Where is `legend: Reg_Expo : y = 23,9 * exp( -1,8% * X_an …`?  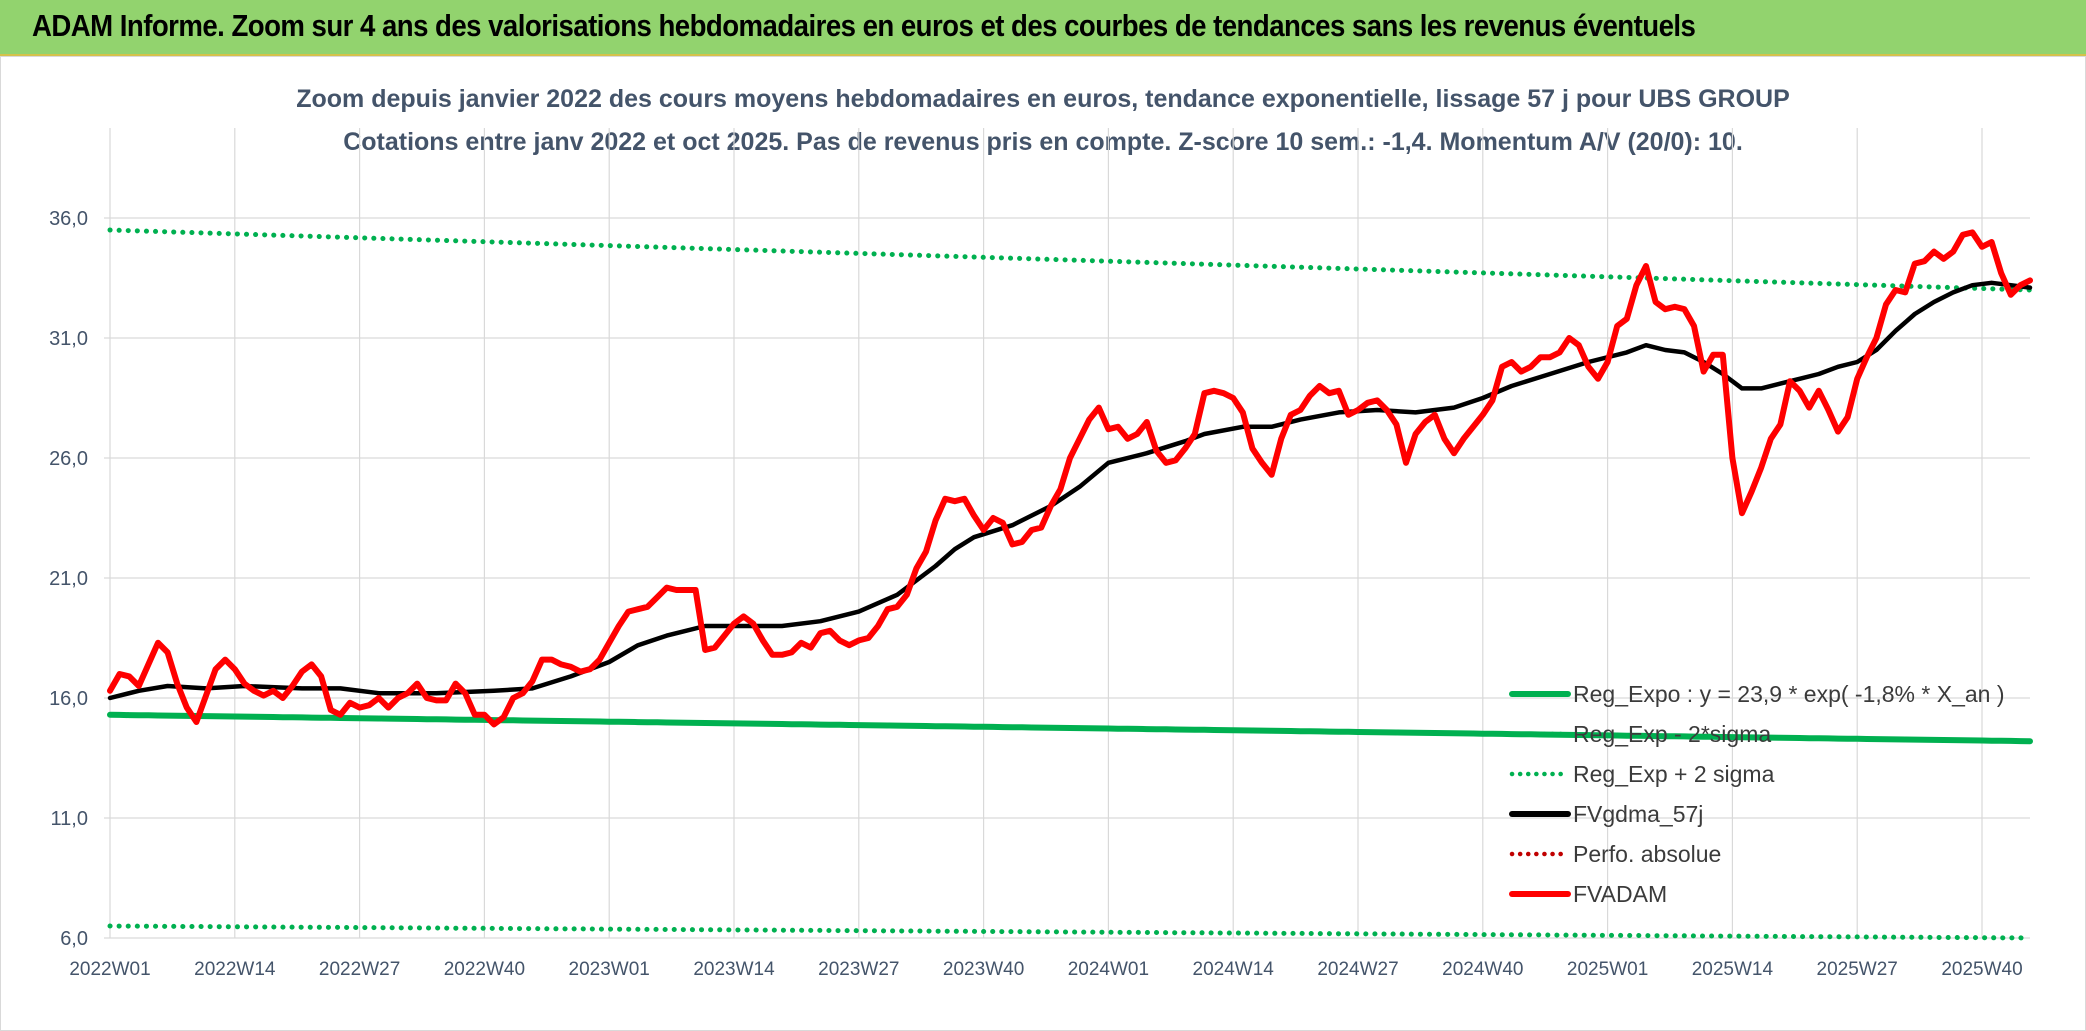
legend: Reg_Expo : y = 23,9 * exp( -1,8% * X_an … is located at coordinates (1757, 794).